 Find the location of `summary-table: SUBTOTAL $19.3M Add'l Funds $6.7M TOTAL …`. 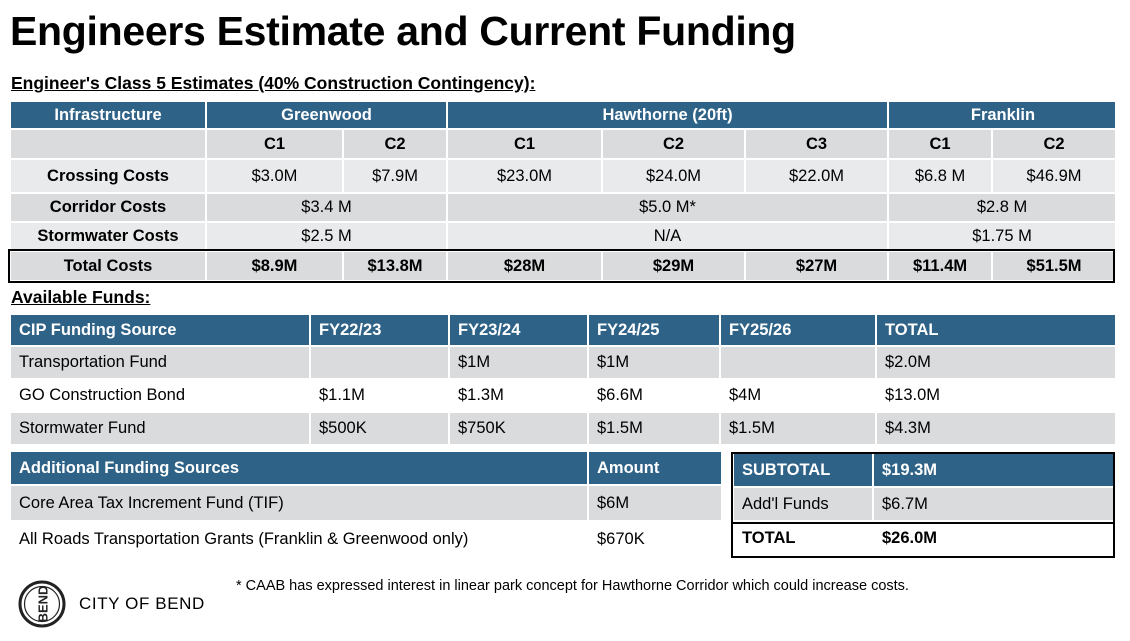

summary-table: SUBTOTAL $19.3M Add'l Funds $6.7M TOTAL … is located at coordinates (924, 504).